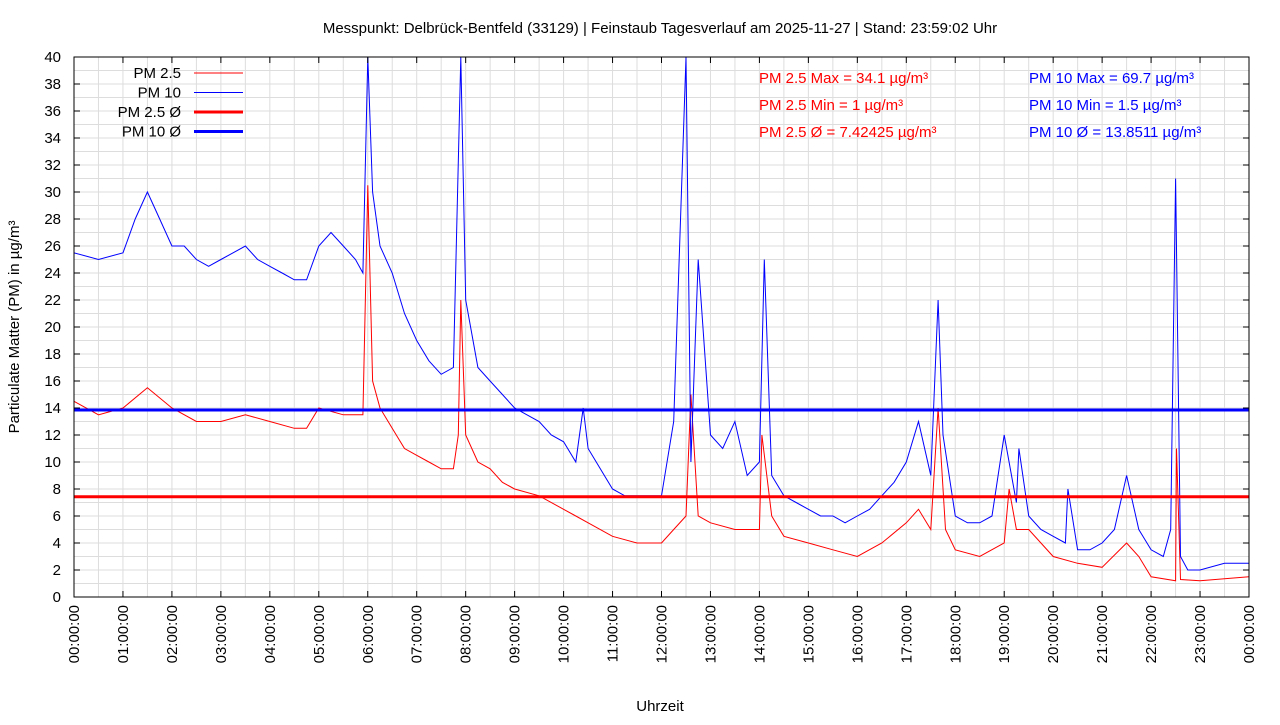 The image size is (1280, 725). Describe the element at coordinates (52, 300) in the screenshot. I see `y-tick-label: 22` at that location.